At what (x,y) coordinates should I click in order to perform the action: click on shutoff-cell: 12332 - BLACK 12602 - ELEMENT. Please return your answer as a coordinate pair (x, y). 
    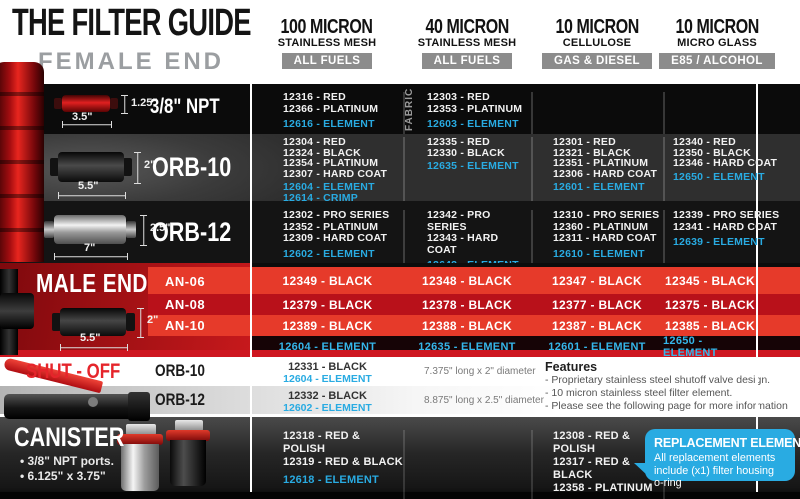
    Looking at the image, I should click on (327, 402).